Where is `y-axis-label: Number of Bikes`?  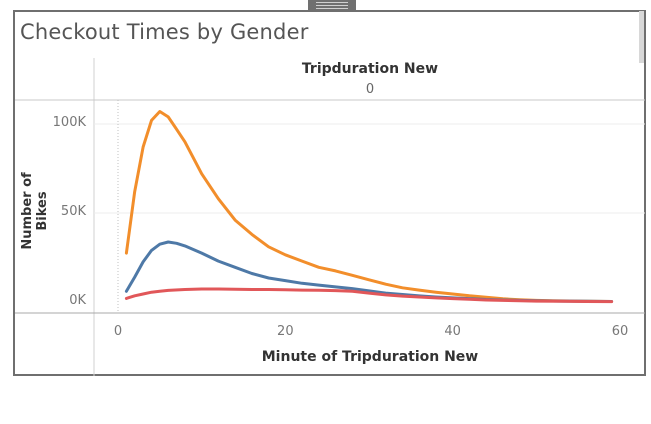
y-axis-label: Number of Bikes is located at coordinates (35, 211).